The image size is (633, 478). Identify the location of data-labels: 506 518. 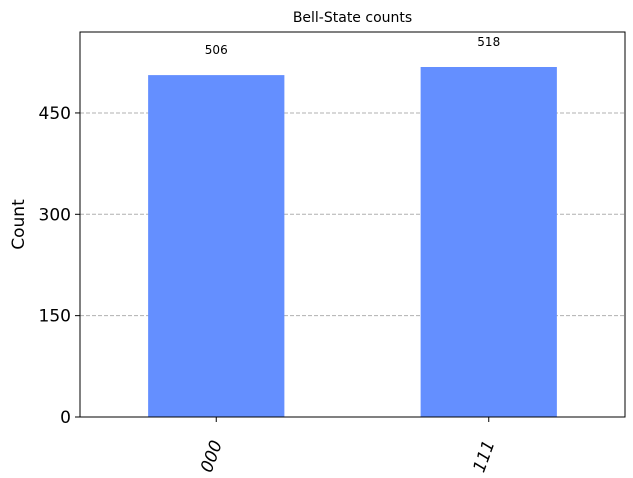
(352, 46).